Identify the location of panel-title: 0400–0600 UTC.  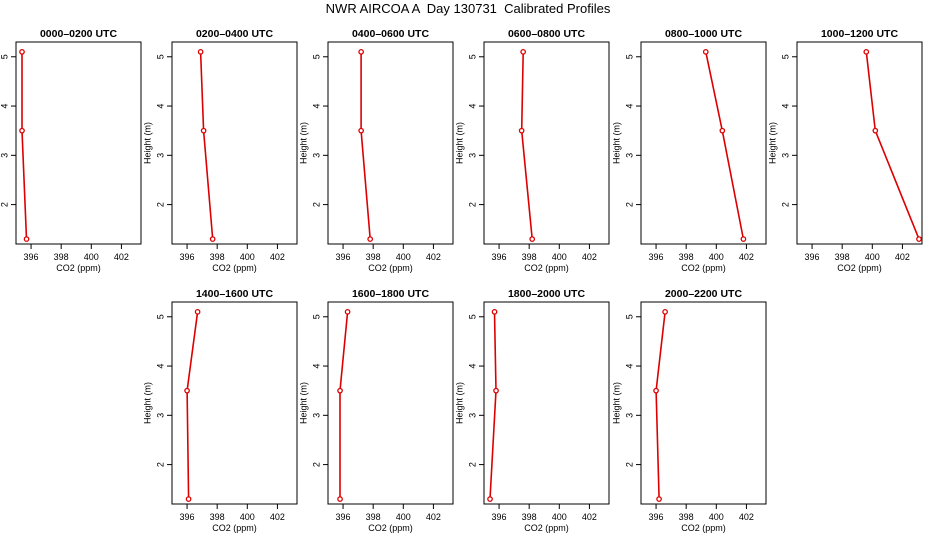
(390, 34).